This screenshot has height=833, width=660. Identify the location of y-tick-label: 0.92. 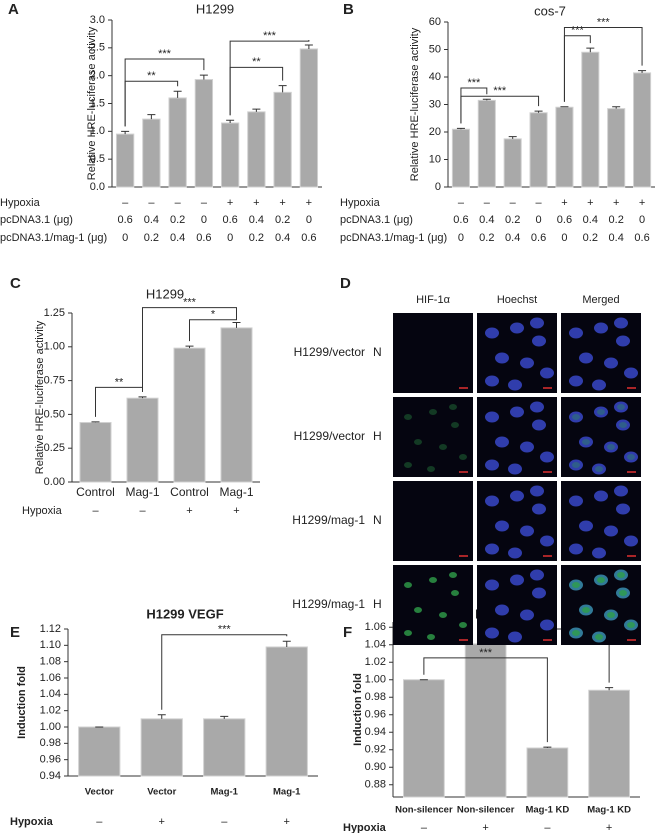
(375, 750).